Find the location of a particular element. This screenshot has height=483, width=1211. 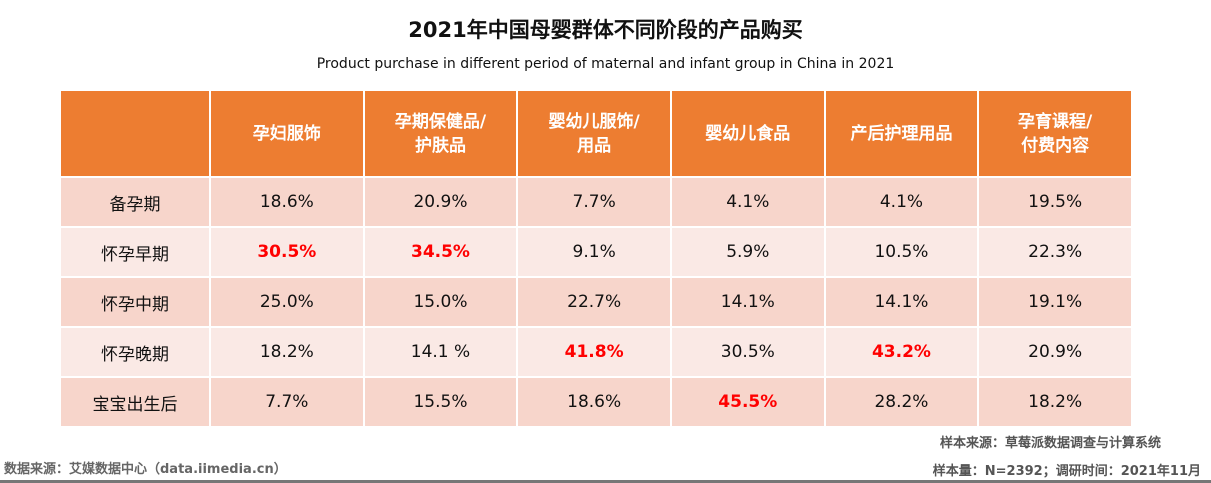

table-cell: 9.1% is located at coordinates (594, 252).